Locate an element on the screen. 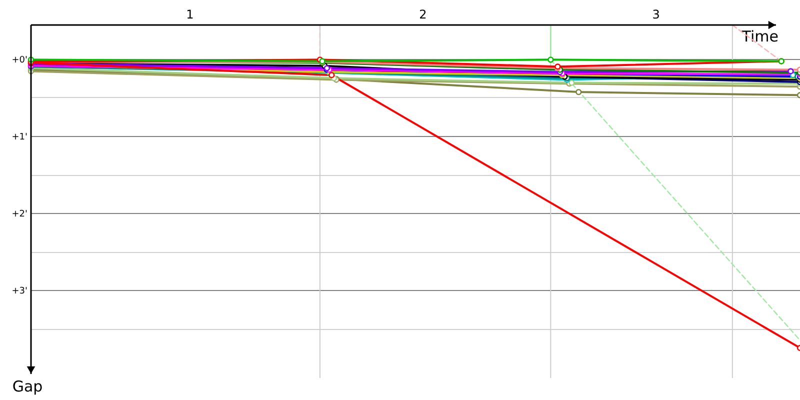 The width and height of the screenshot is (800, 400). y-tick-label: +0' is located at coordinates (20, 60).